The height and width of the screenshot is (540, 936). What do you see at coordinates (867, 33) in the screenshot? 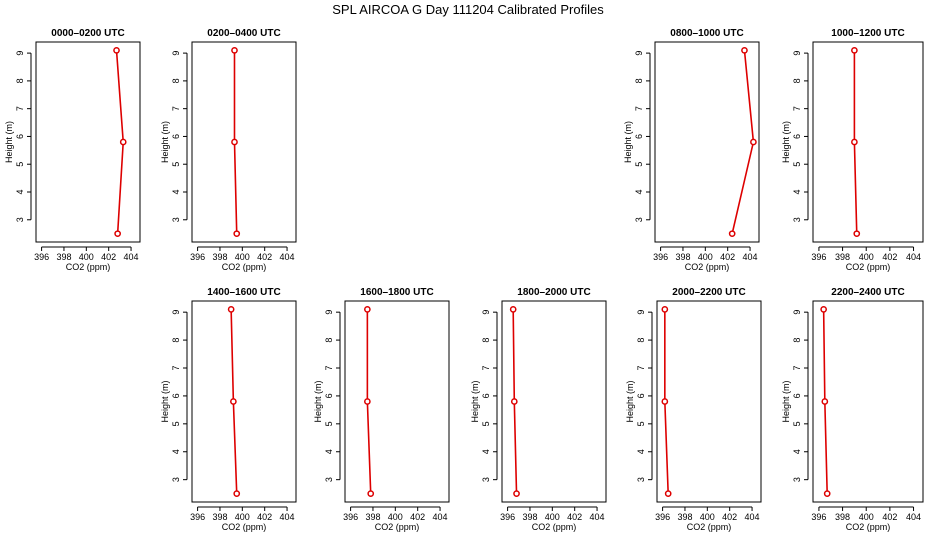
I see `panel-title: 1000–1200 UTC` at bounding box center [867, 33].